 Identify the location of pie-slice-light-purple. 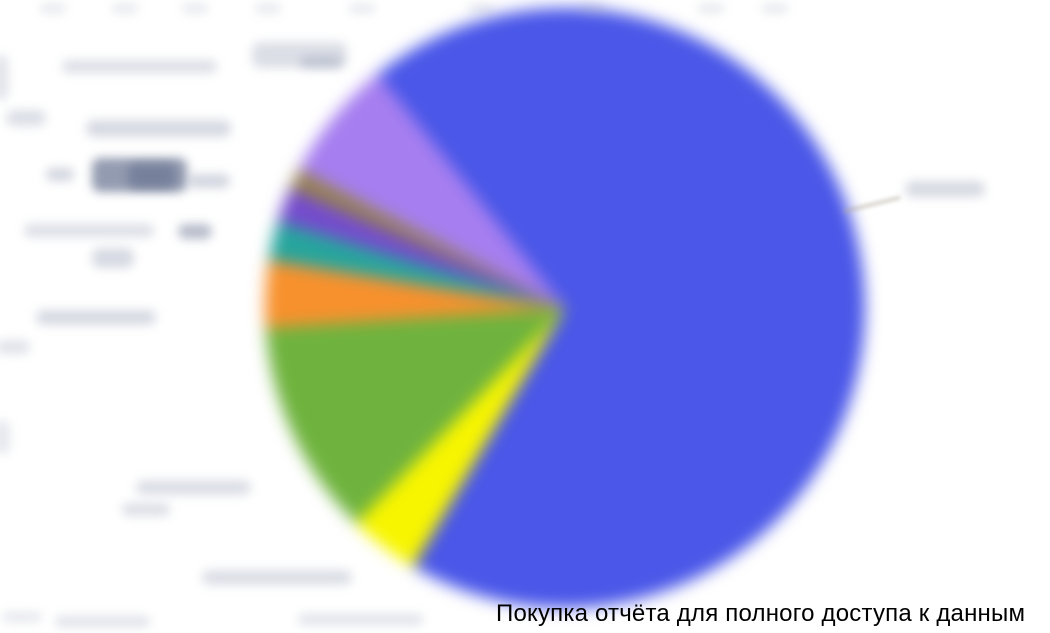
(432, 191).